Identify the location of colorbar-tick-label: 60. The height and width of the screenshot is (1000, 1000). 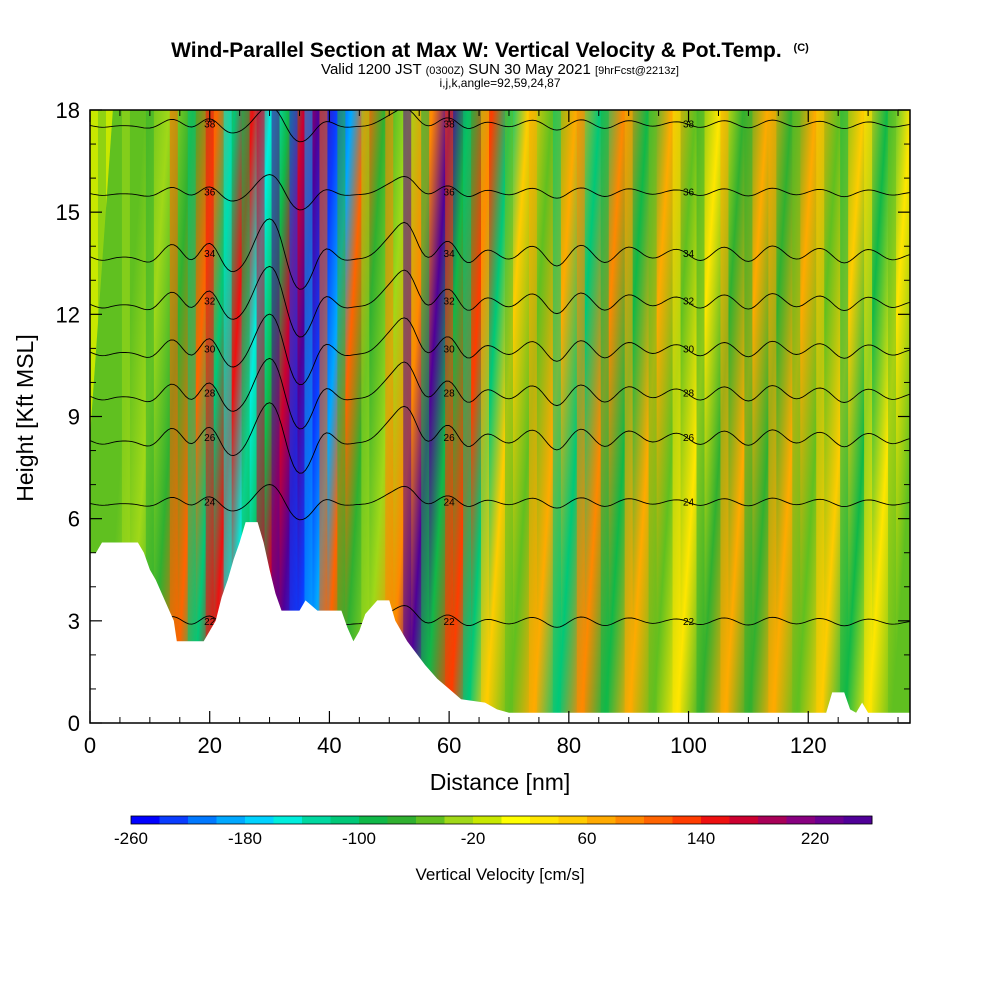
(587, 838).